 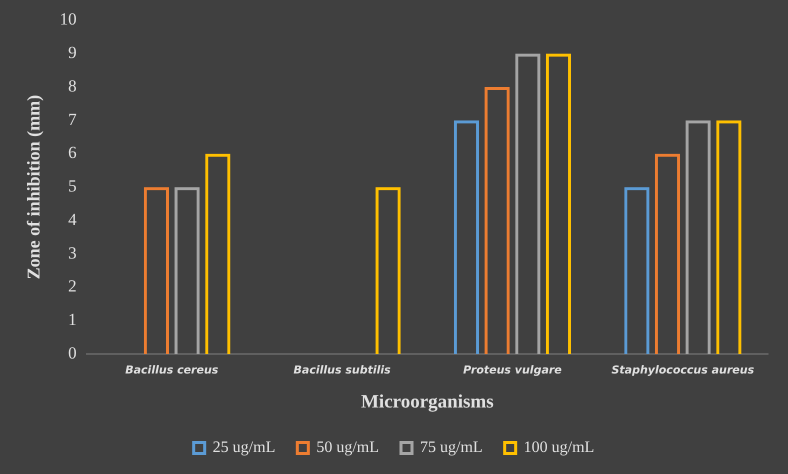 What do you see at coordinates (72, 286) in the screenshot?
I see `y-tick-label: 2` at bounding box center [72, 286].